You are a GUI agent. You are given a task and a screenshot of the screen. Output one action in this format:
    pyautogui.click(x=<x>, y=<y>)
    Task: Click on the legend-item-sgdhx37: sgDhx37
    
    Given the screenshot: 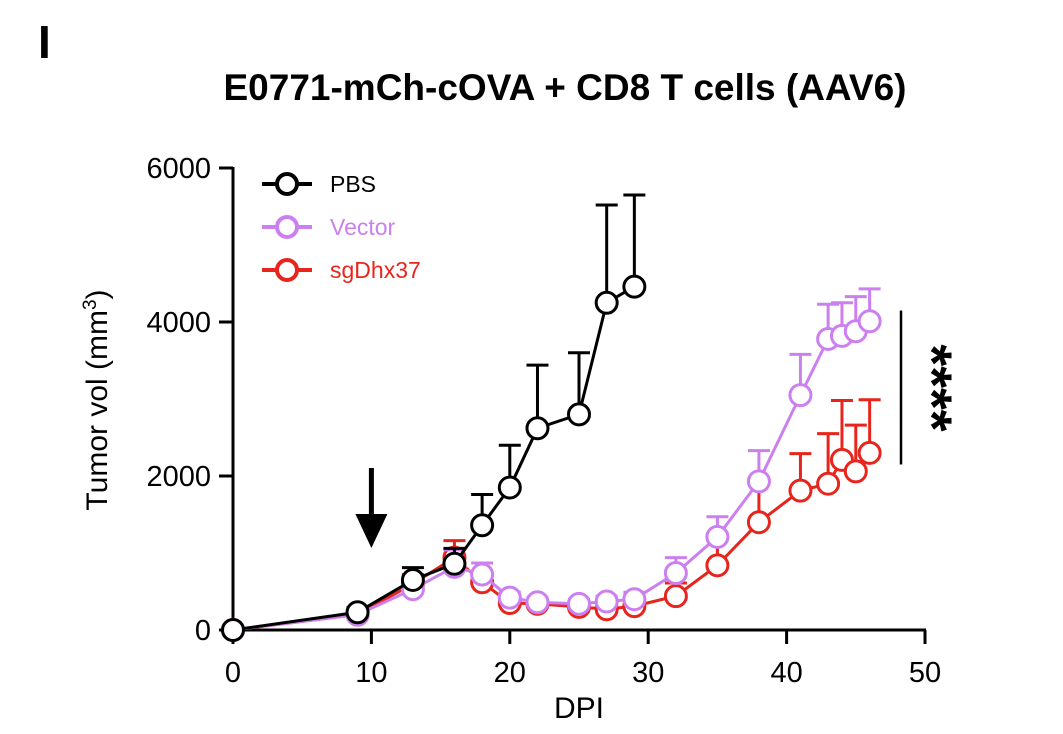 What is the action you would take?
    pyautogui.click(x=341, y=270)
    